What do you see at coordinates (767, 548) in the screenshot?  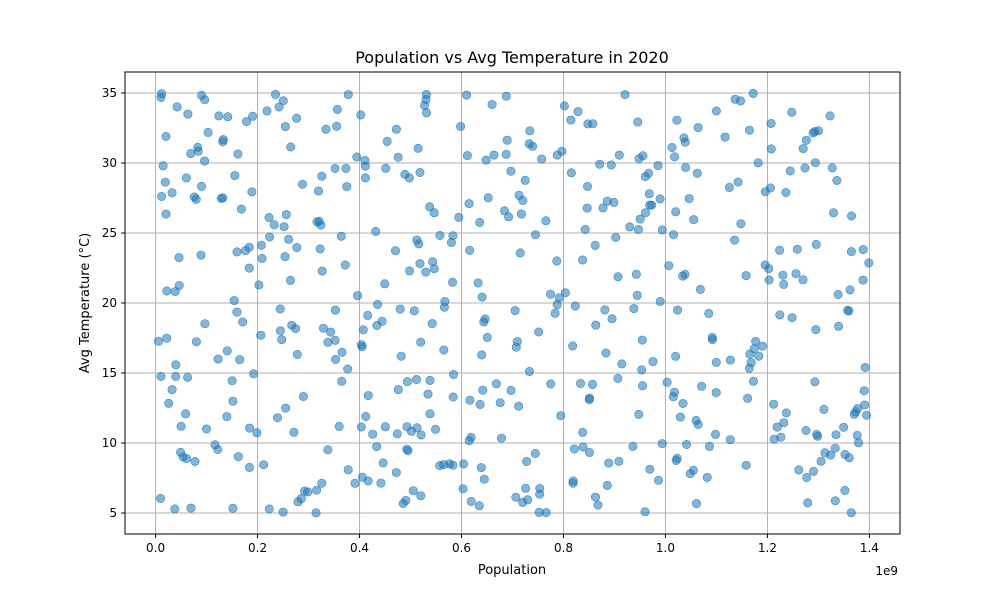 I see `x-tick-label: 1.2` at bounding box center [767, 548].